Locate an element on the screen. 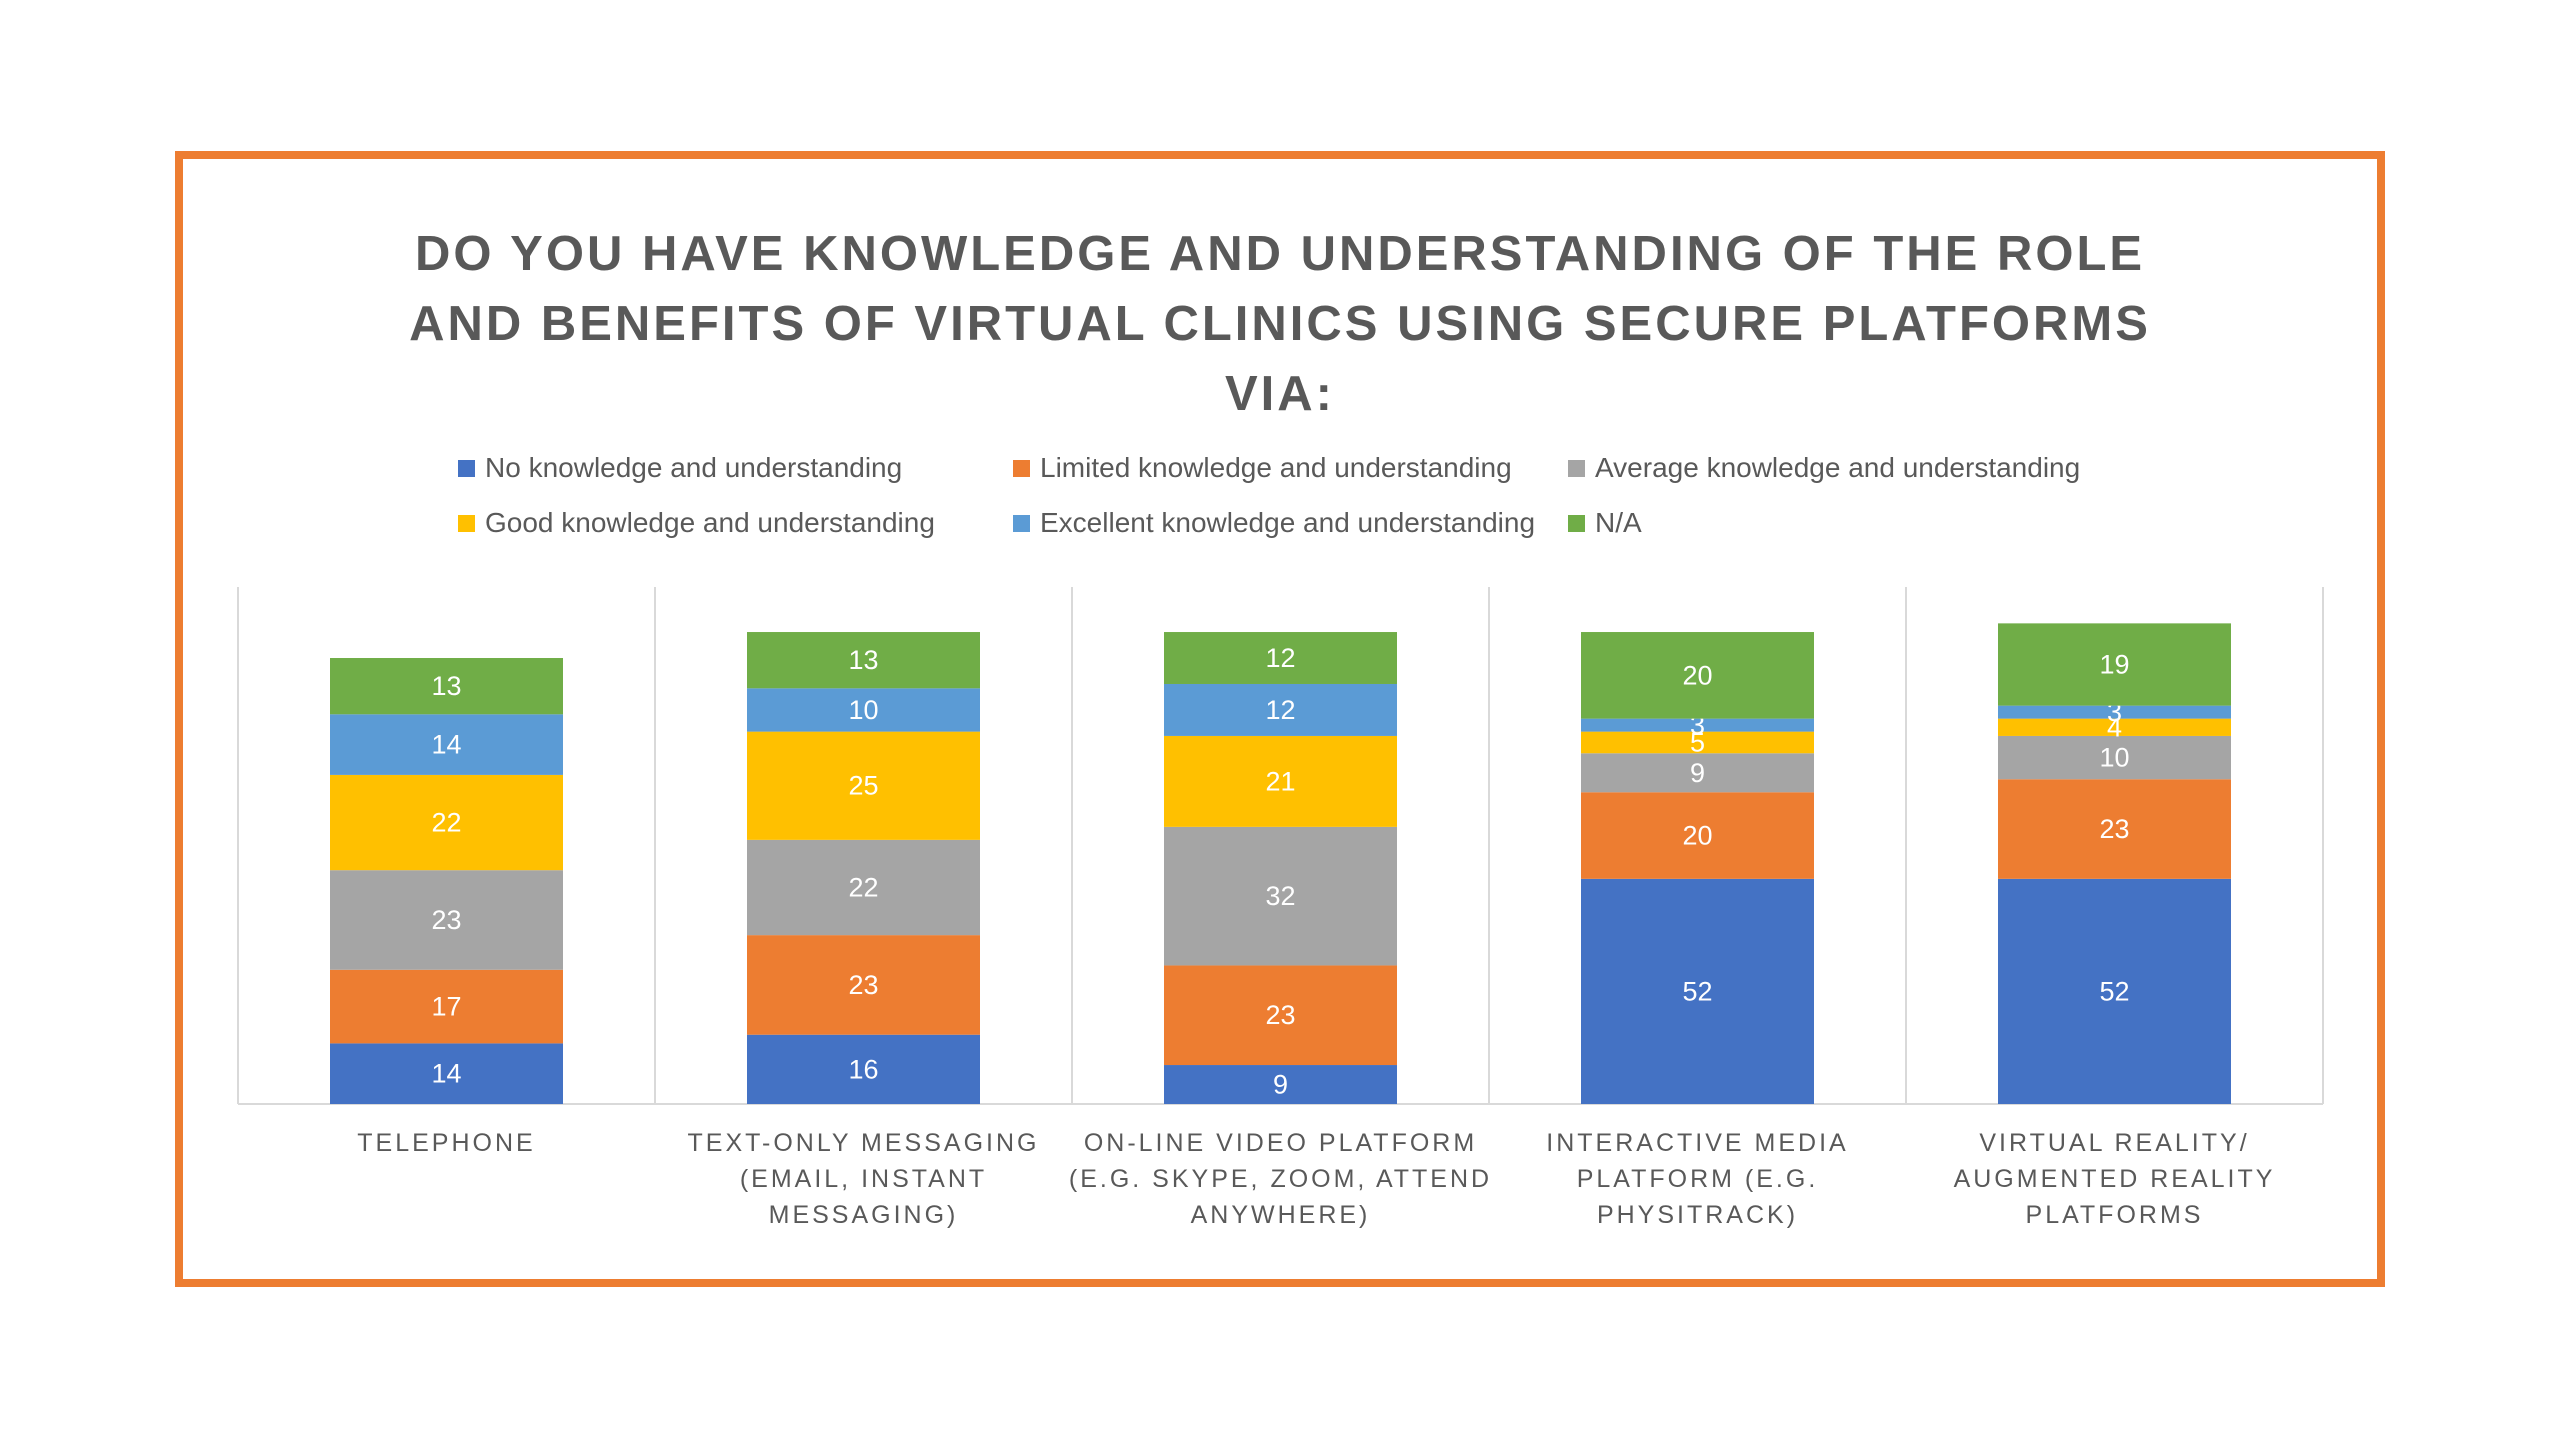 This screenshot has height=1440, width=2560. legend-label: Excellent knowledge and understanding is located at coordinates (1288, 522).